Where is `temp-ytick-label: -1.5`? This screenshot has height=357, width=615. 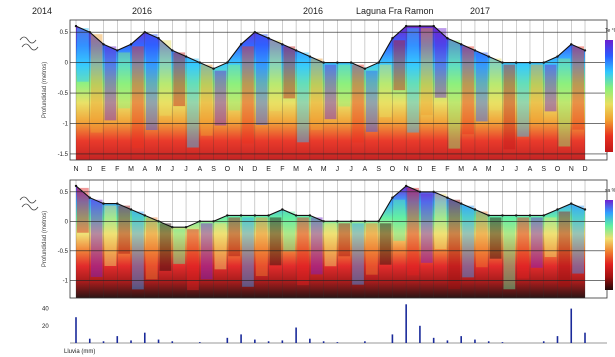 temp-ytick-label: -1.5 is located at coordinates (63, 155).